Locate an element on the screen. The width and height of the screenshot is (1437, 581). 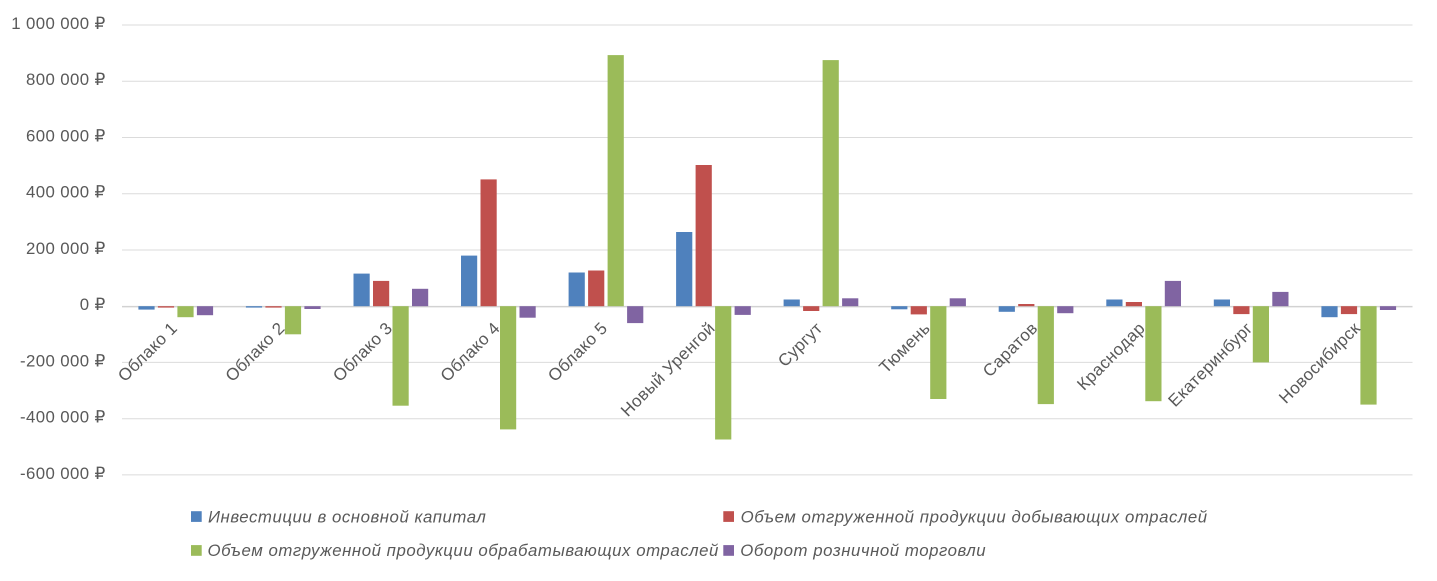
svg-text: Инвестиции в основной капитал is located at coordinates (347, 516).